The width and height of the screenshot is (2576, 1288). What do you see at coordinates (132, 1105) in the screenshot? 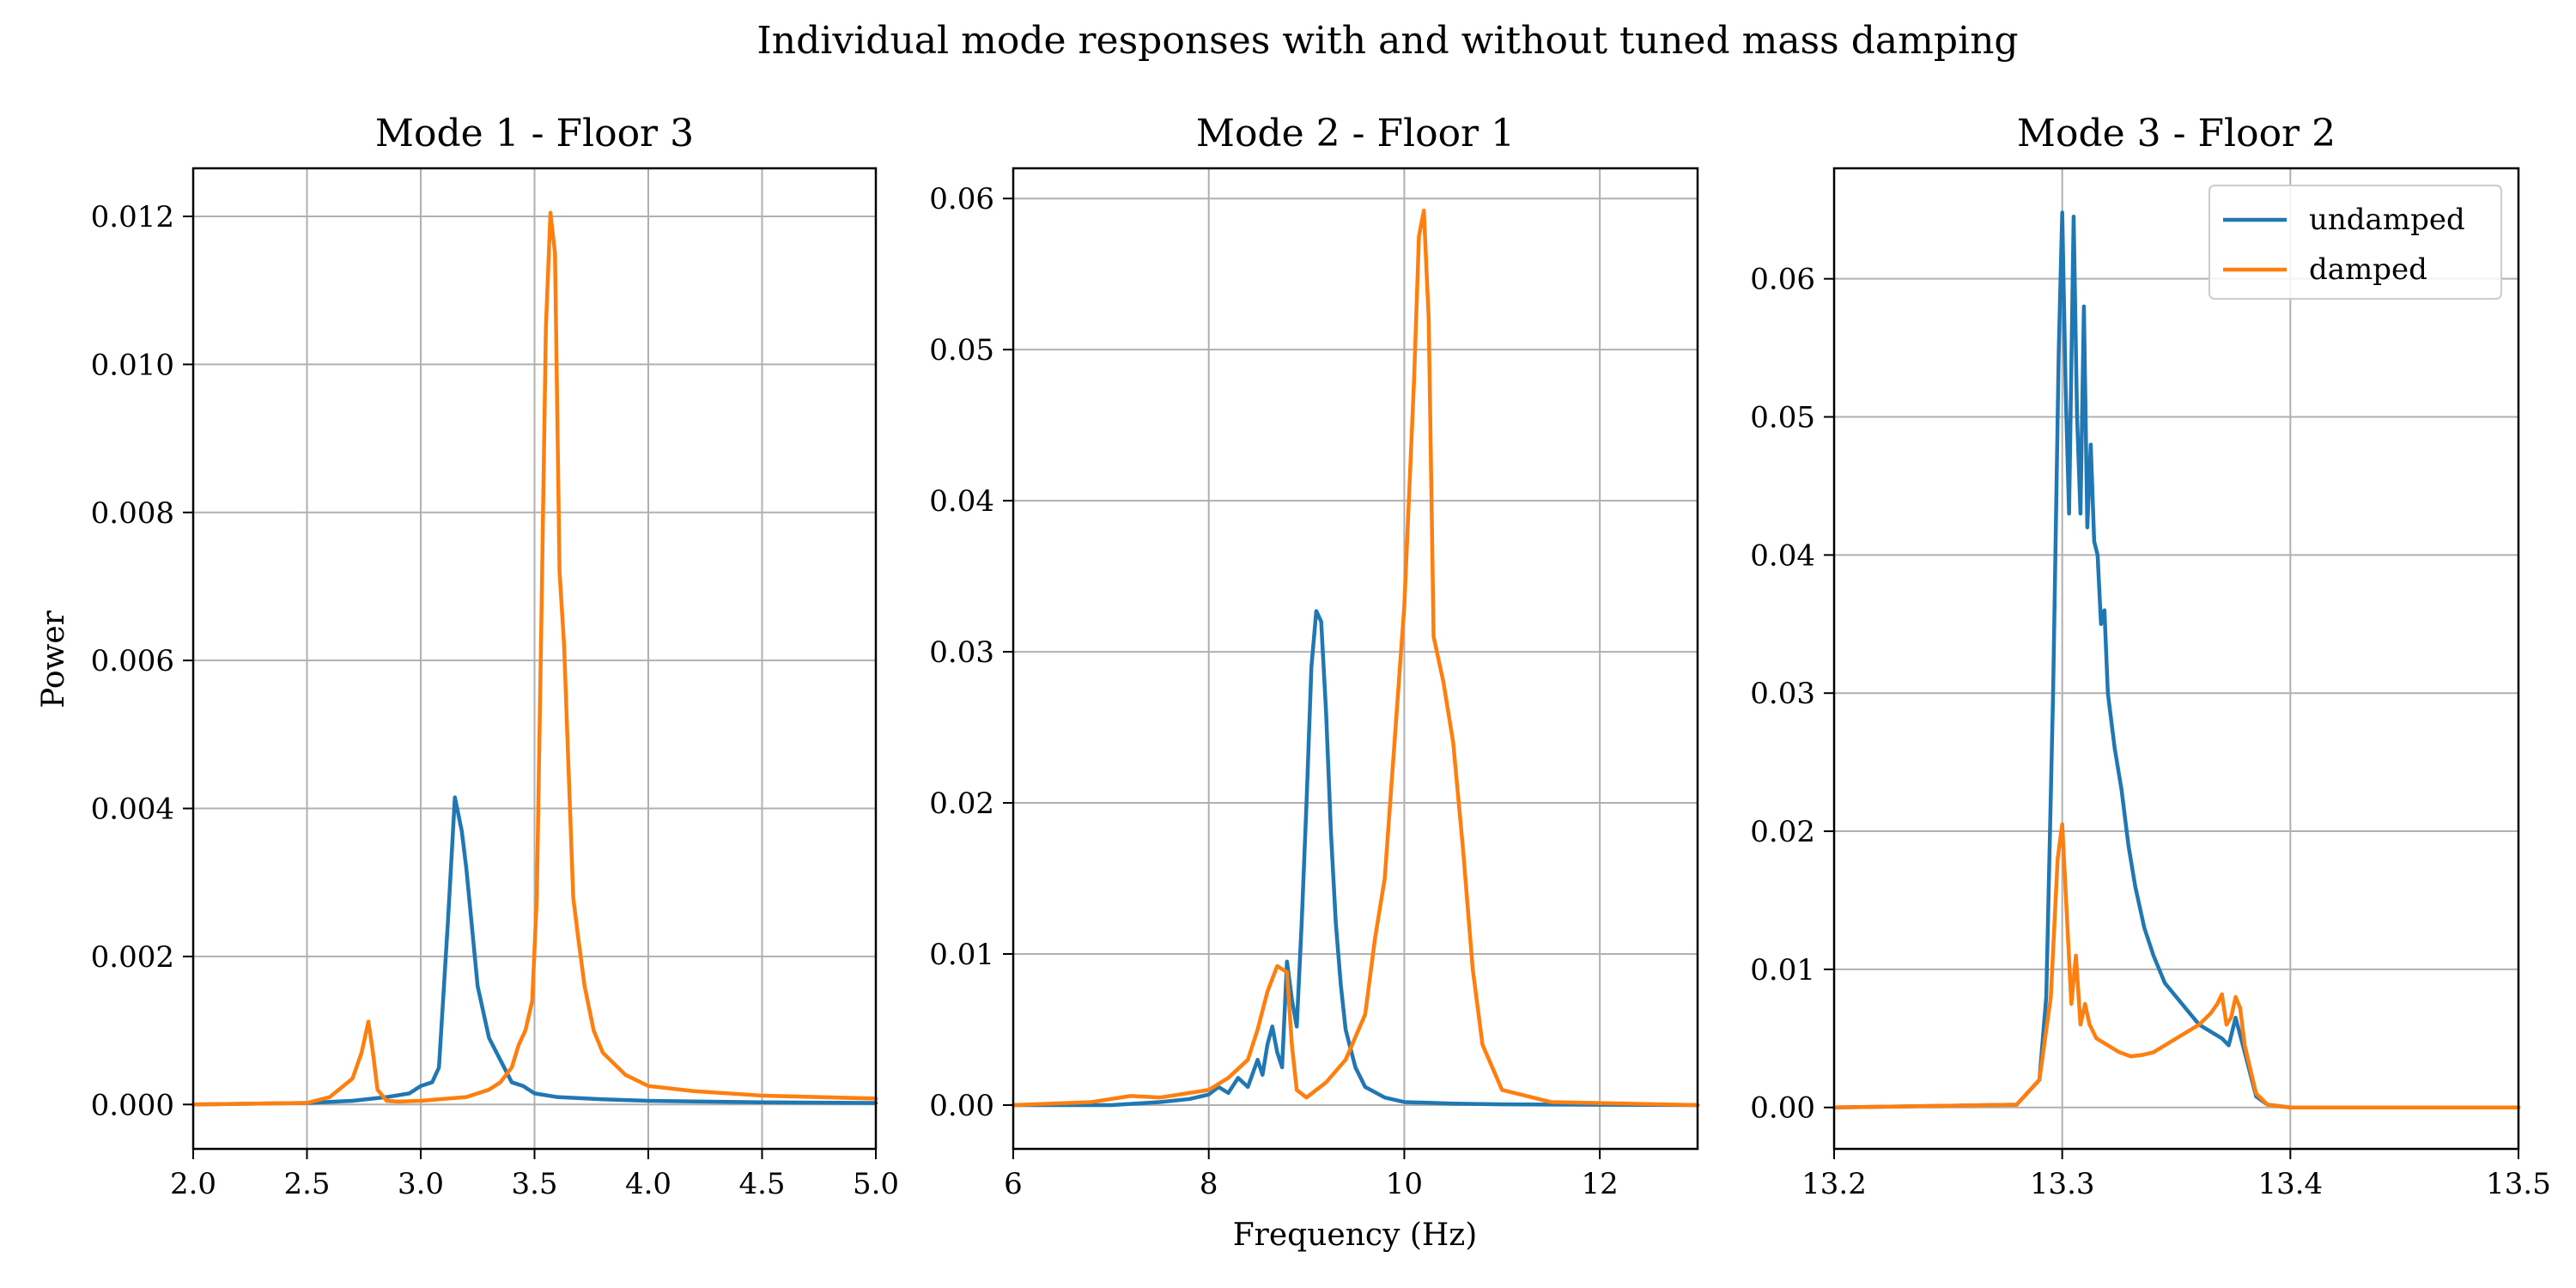
I see `y-tick-label: 0.000` at bounding box center [132, 1105].